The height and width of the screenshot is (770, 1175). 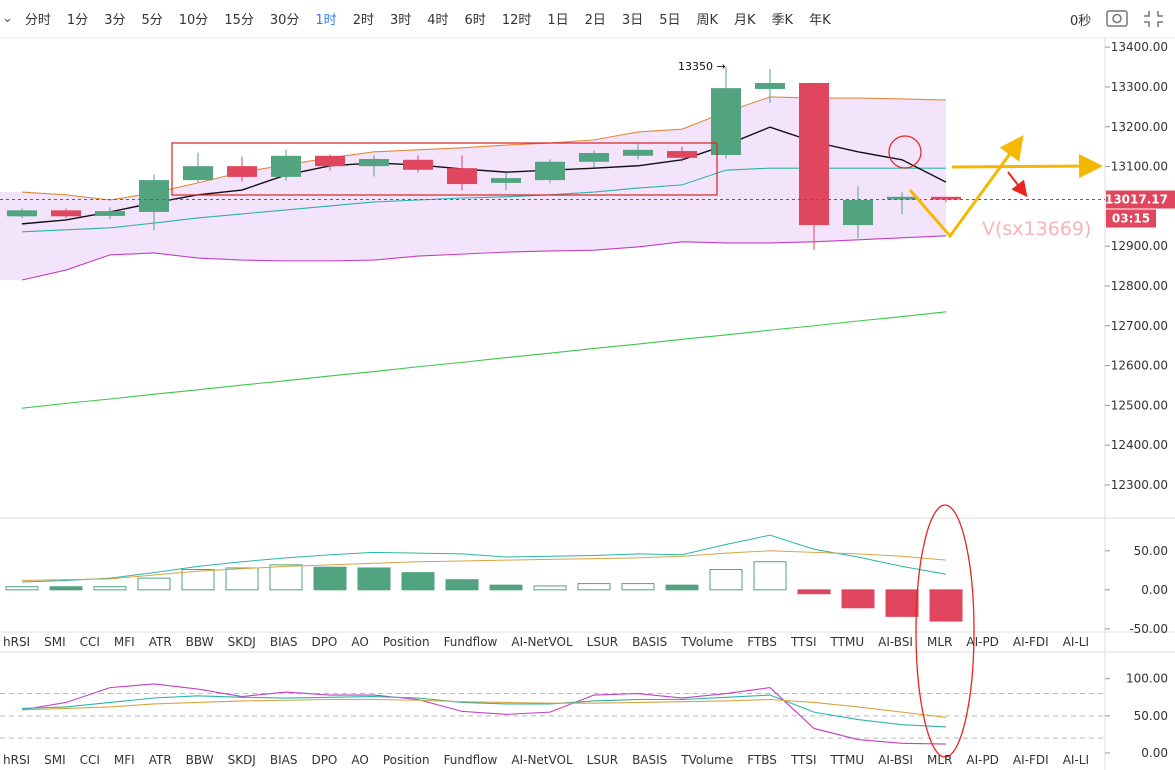 I want to click on interval-button: 30分, so click(x=284, y=20).